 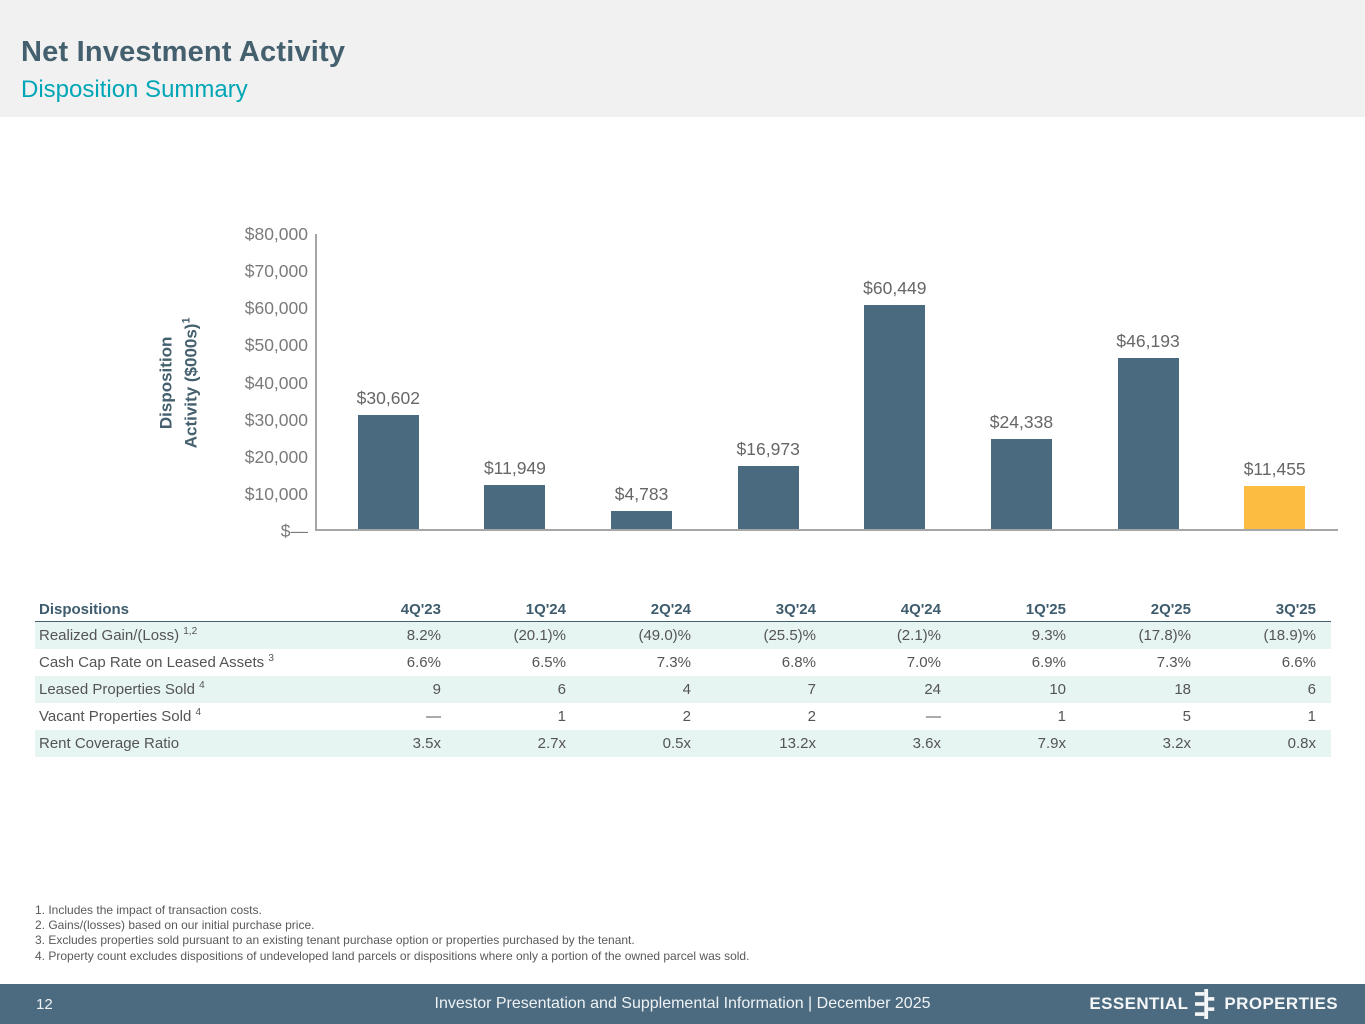 I want to click on y-tick-label: $10,000, so click(x=276, y=494).